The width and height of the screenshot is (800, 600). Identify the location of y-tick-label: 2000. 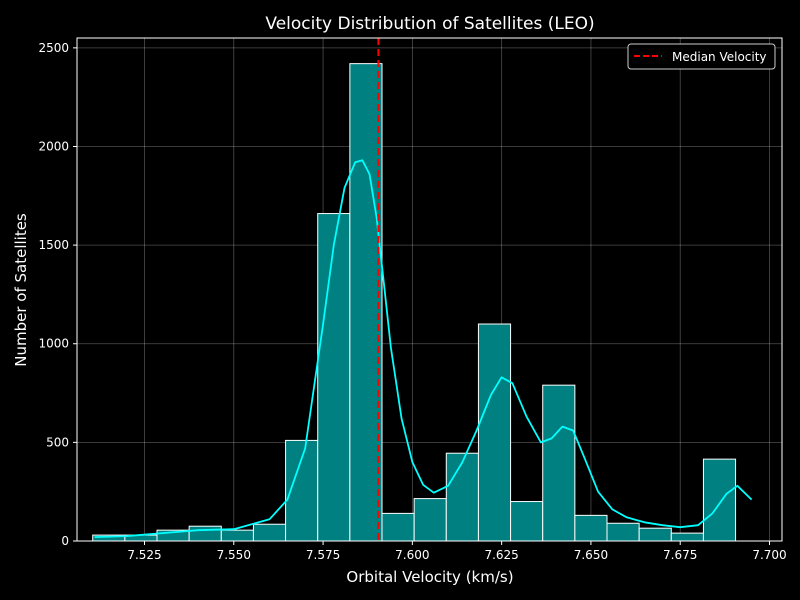
(53, 146).